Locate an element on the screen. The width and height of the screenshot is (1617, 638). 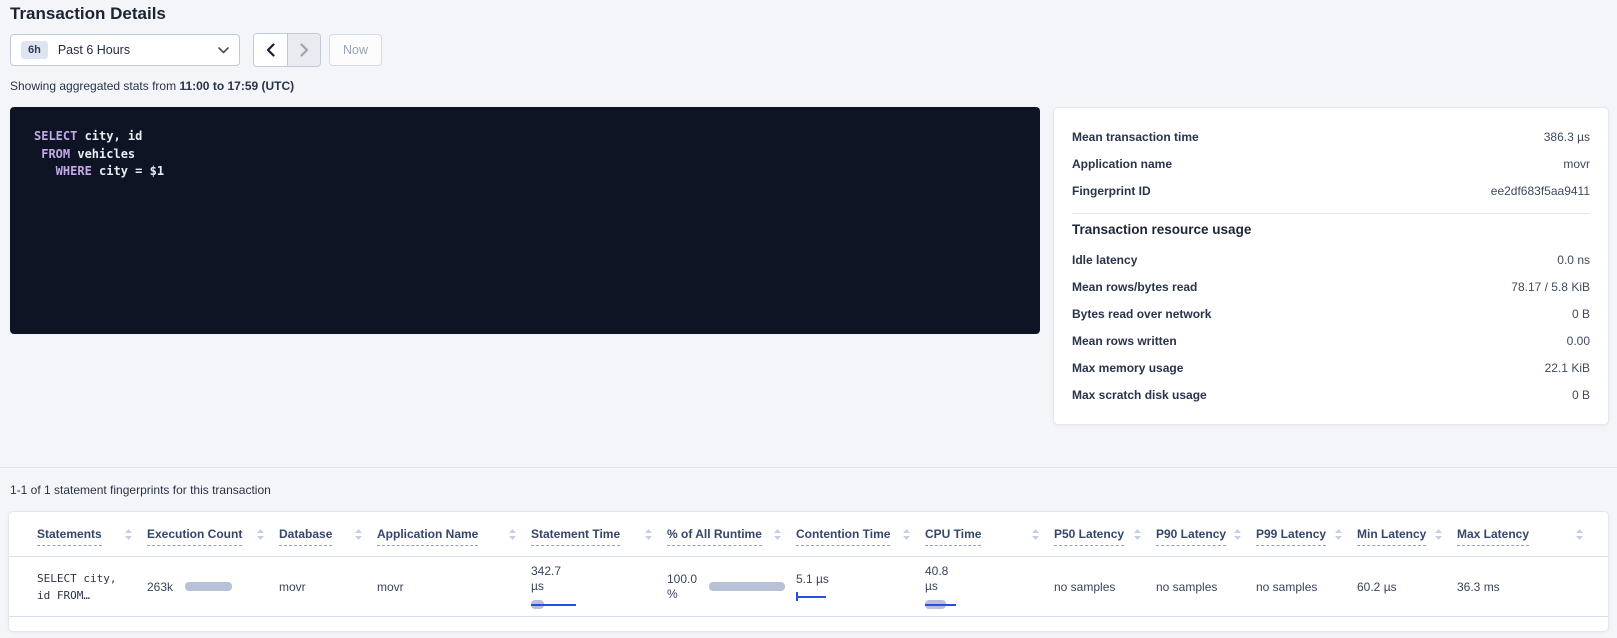
min-latency-cell: 60.2 µs is located at coordinates (1377, 586).